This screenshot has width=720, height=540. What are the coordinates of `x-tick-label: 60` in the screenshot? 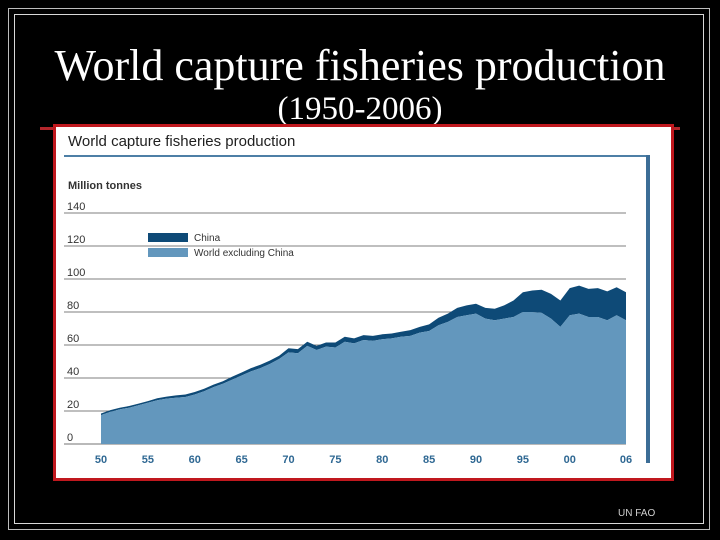 It's located at (195, 460).